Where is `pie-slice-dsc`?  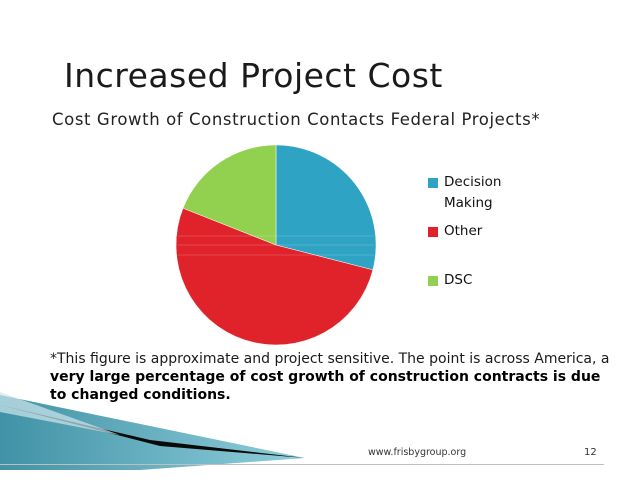 pie-slice-dsc is located at coordinates (229, 195).